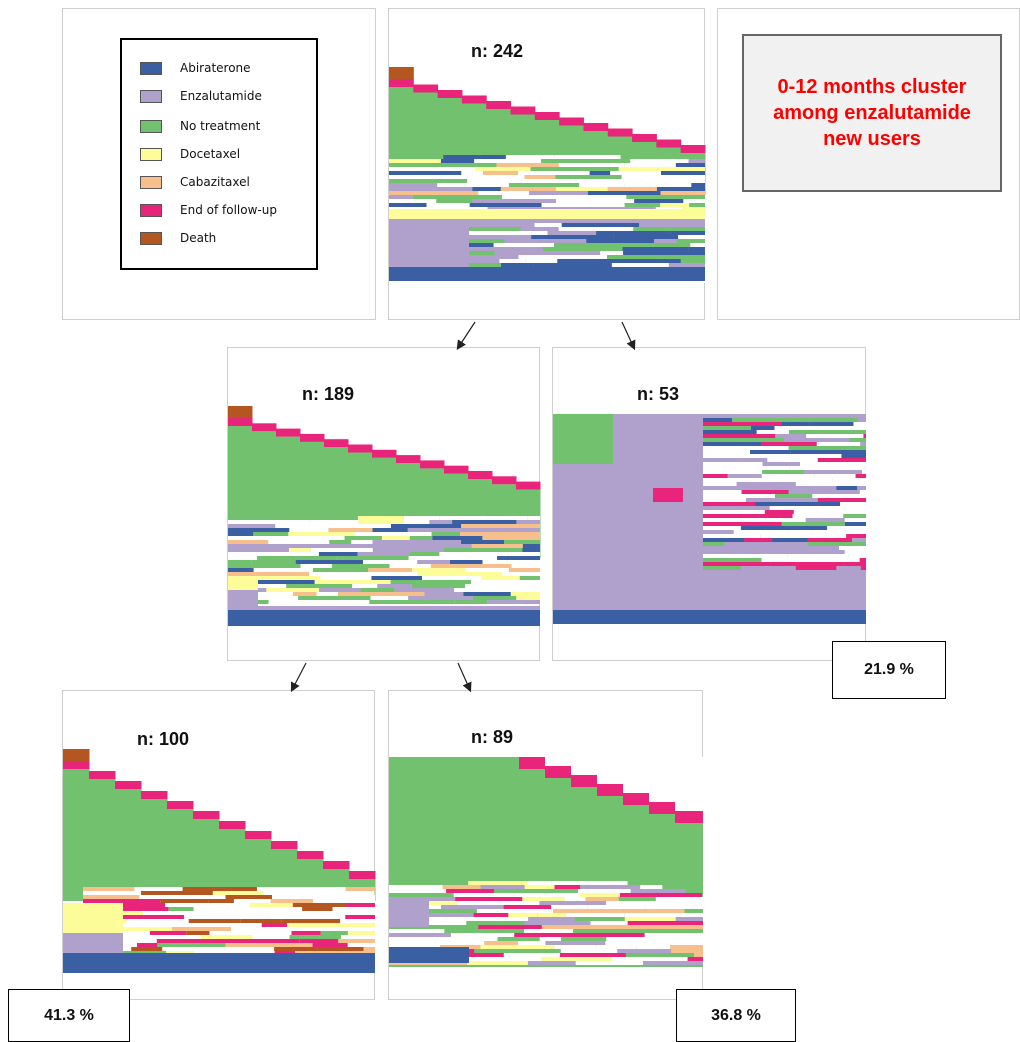  What do you see at coordinates (190, 154) in the screenshot?
I see `legend-item-docetaxel: Docetaxel` at bounding box center [190, 154].